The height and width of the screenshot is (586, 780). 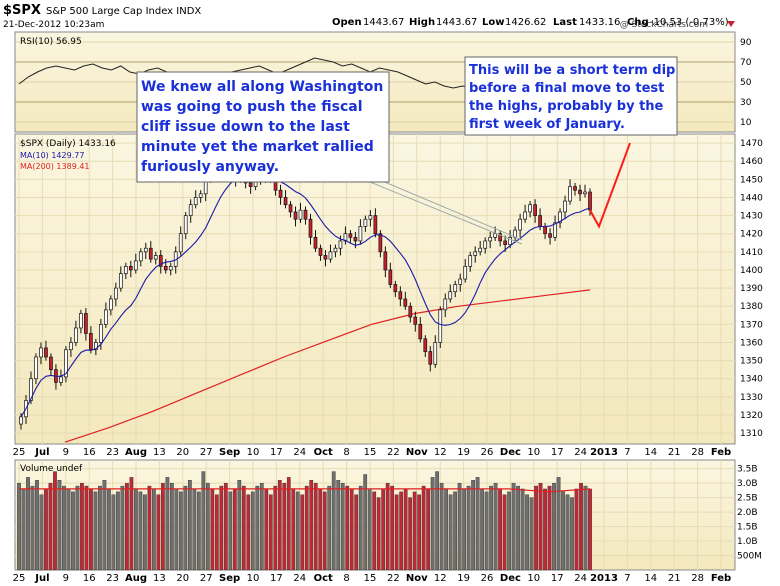 I want to click on volume-x-tick-label: 7, so click(x=627, y=578).